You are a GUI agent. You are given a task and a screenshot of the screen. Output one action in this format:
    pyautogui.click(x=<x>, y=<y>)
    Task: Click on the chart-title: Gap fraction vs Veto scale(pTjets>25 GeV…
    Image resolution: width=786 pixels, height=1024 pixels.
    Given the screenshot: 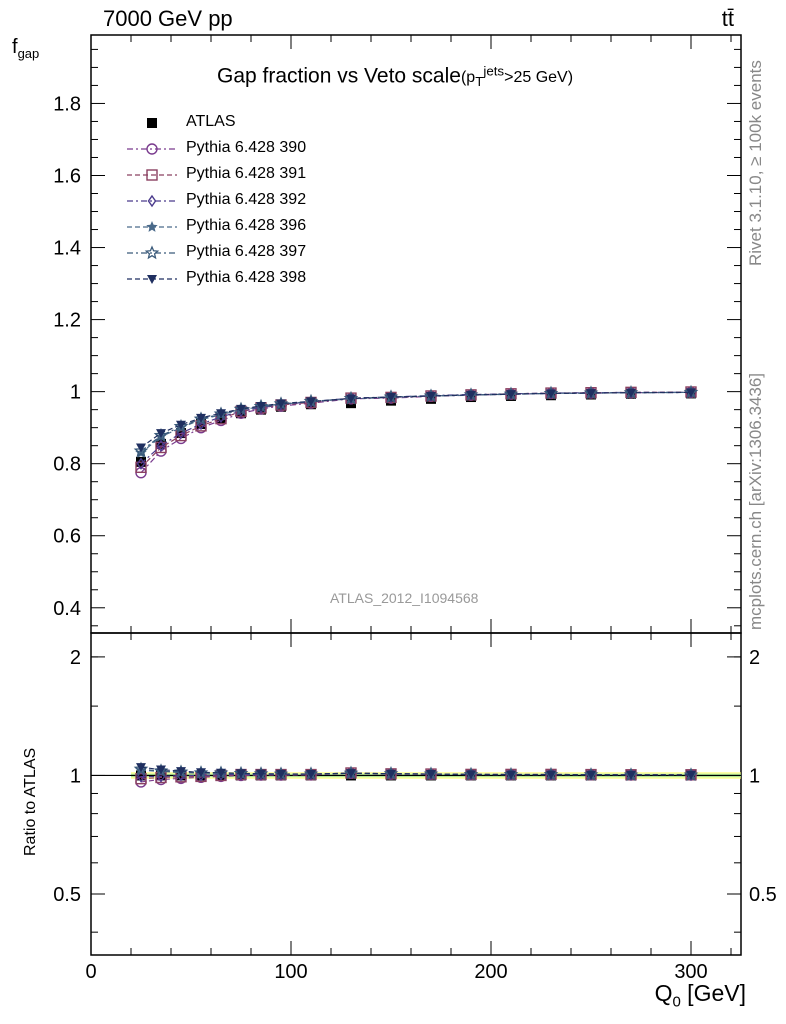 What is the action you would take?
    pyautogui.click(x=395, y=77)
    